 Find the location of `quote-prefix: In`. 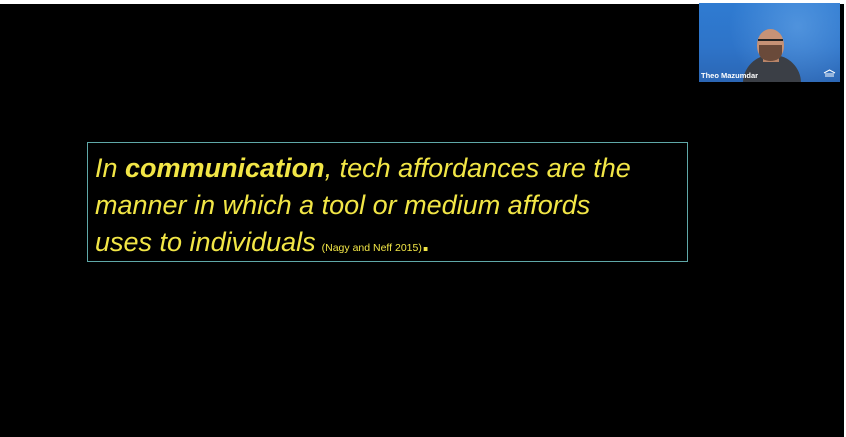

quote-prefix: In is located at coordinates (110, 168).